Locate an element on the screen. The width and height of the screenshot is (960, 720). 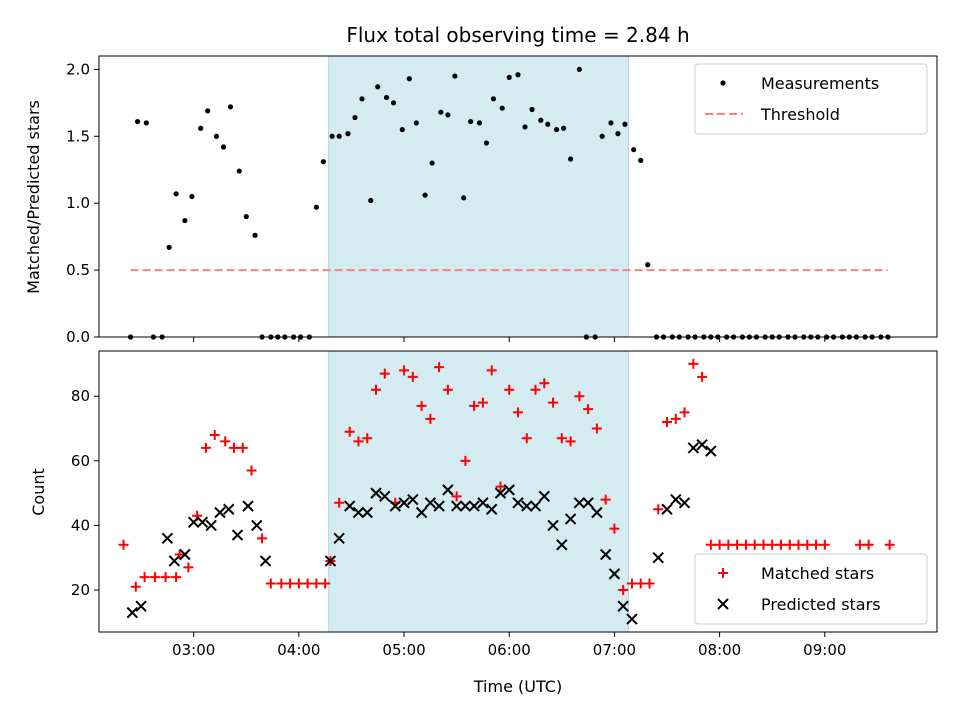
x-axis-label: Time (UTC) is located at coordinates (517, 686).